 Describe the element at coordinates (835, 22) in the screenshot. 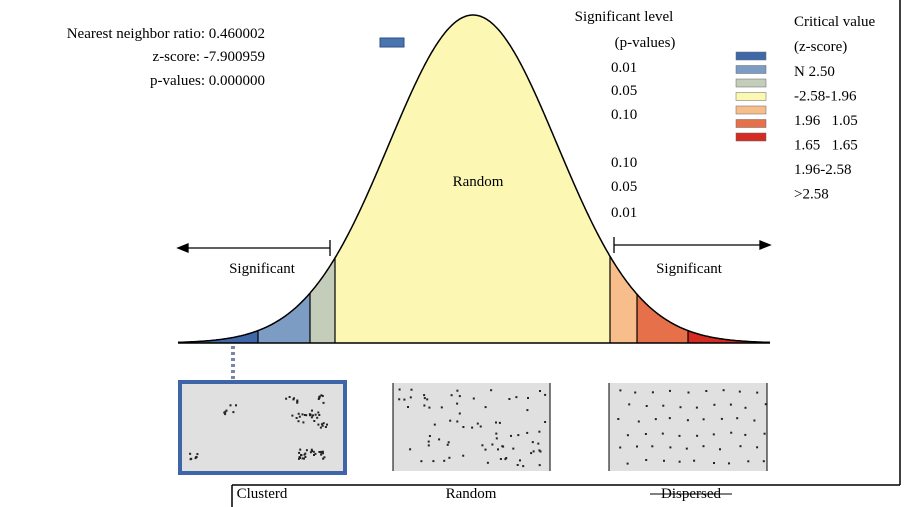

I see `label: Critical value` at that location.